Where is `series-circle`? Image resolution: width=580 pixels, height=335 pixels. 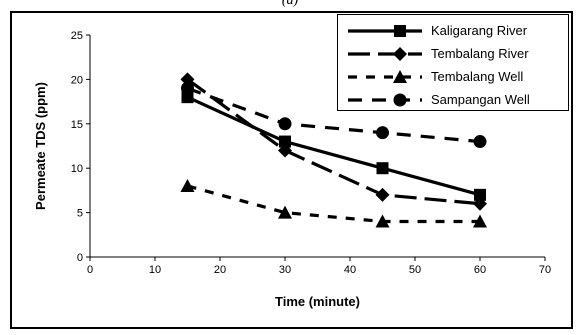 series-circle is located at coordinates (334, 115).